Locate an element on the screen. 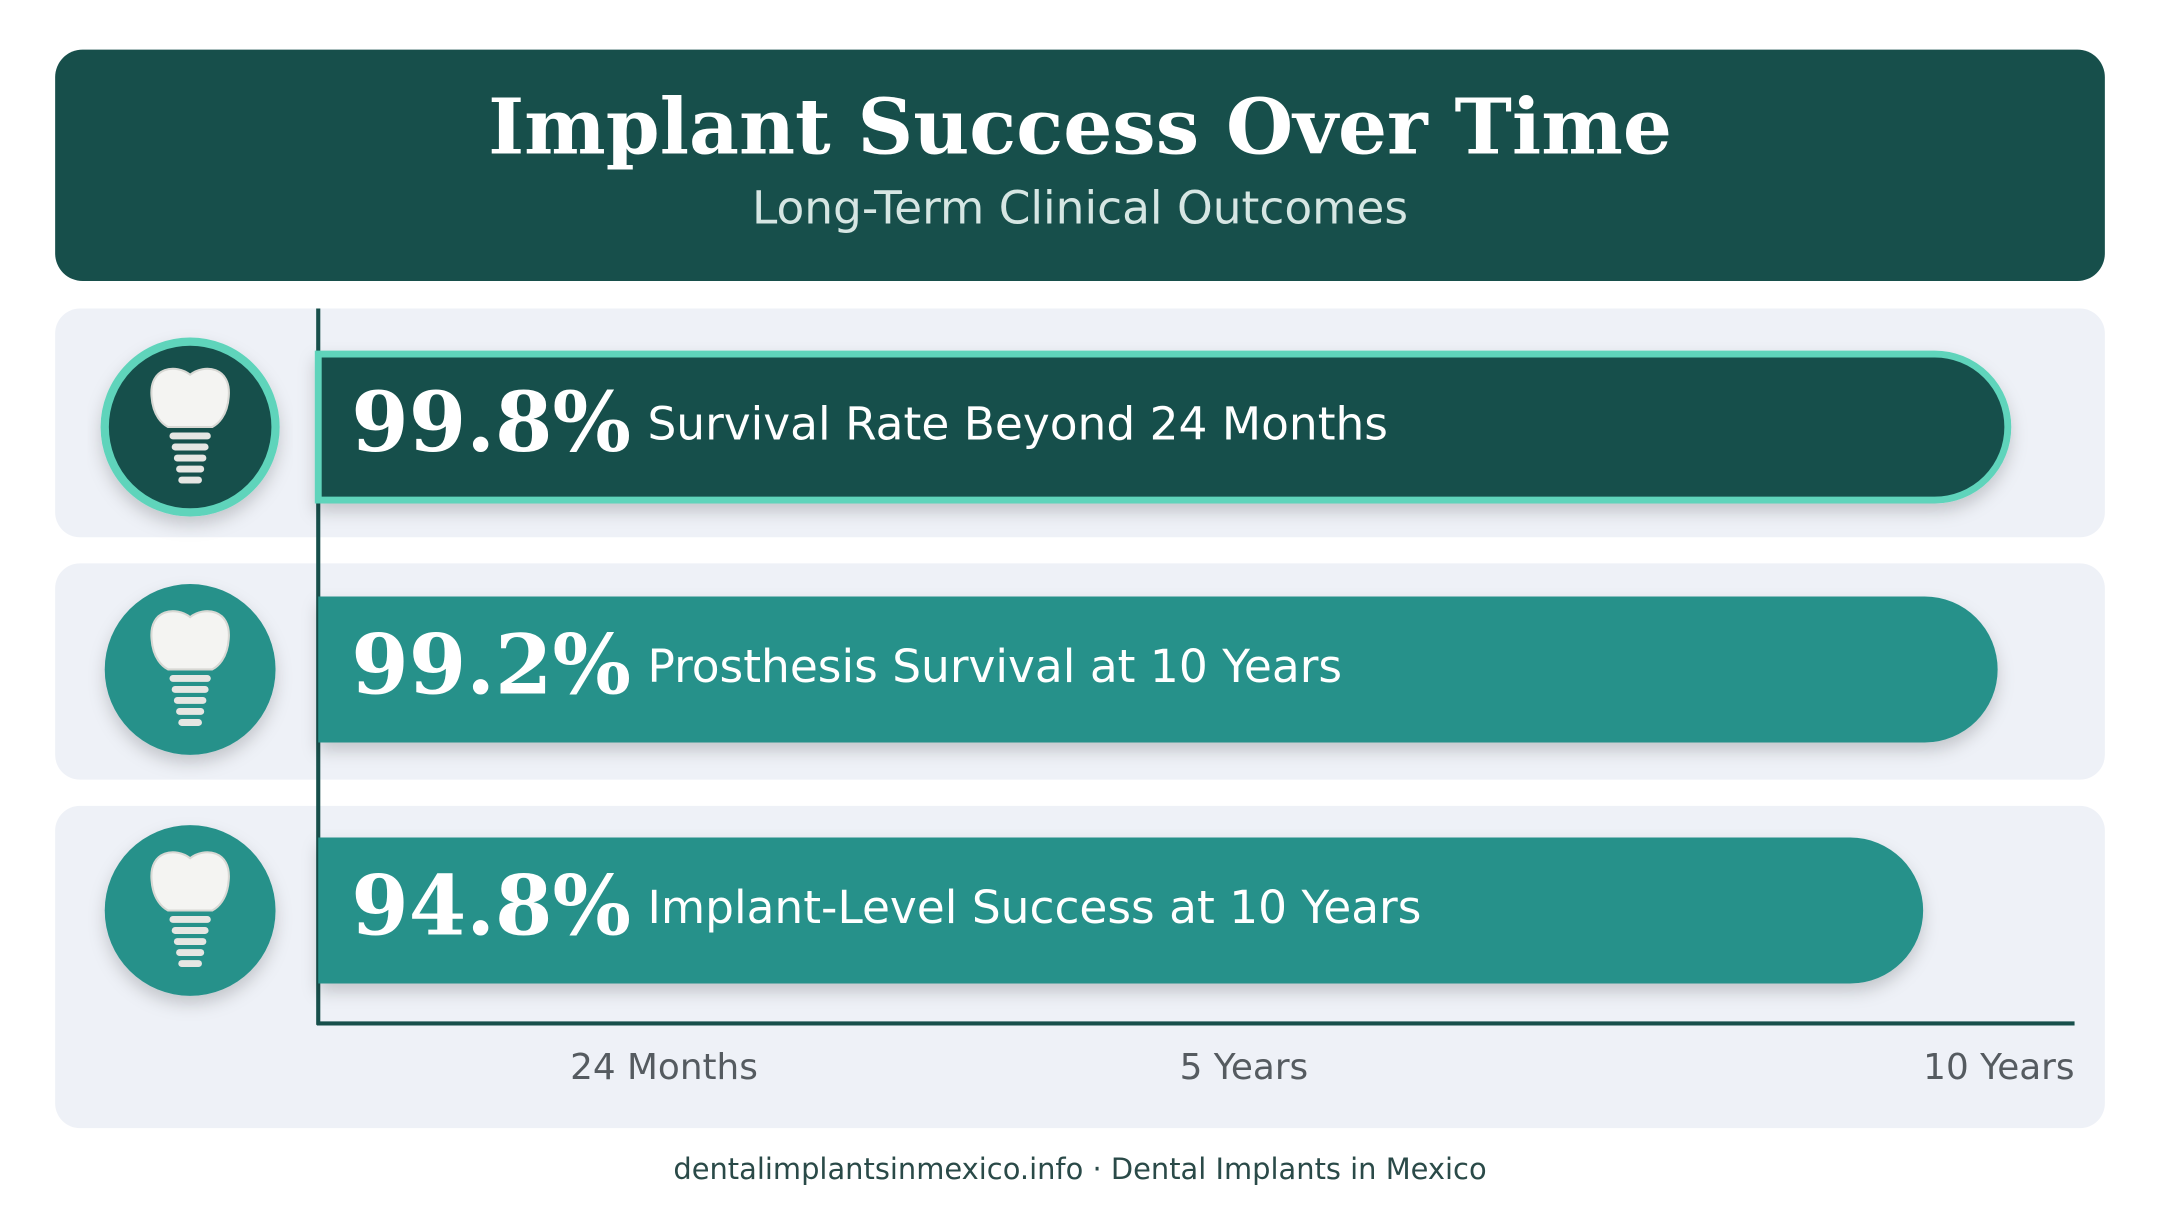 The height and width of the screenshot is (1206, 2160). value-label: 99.2% is located at coordinates (491, 665).